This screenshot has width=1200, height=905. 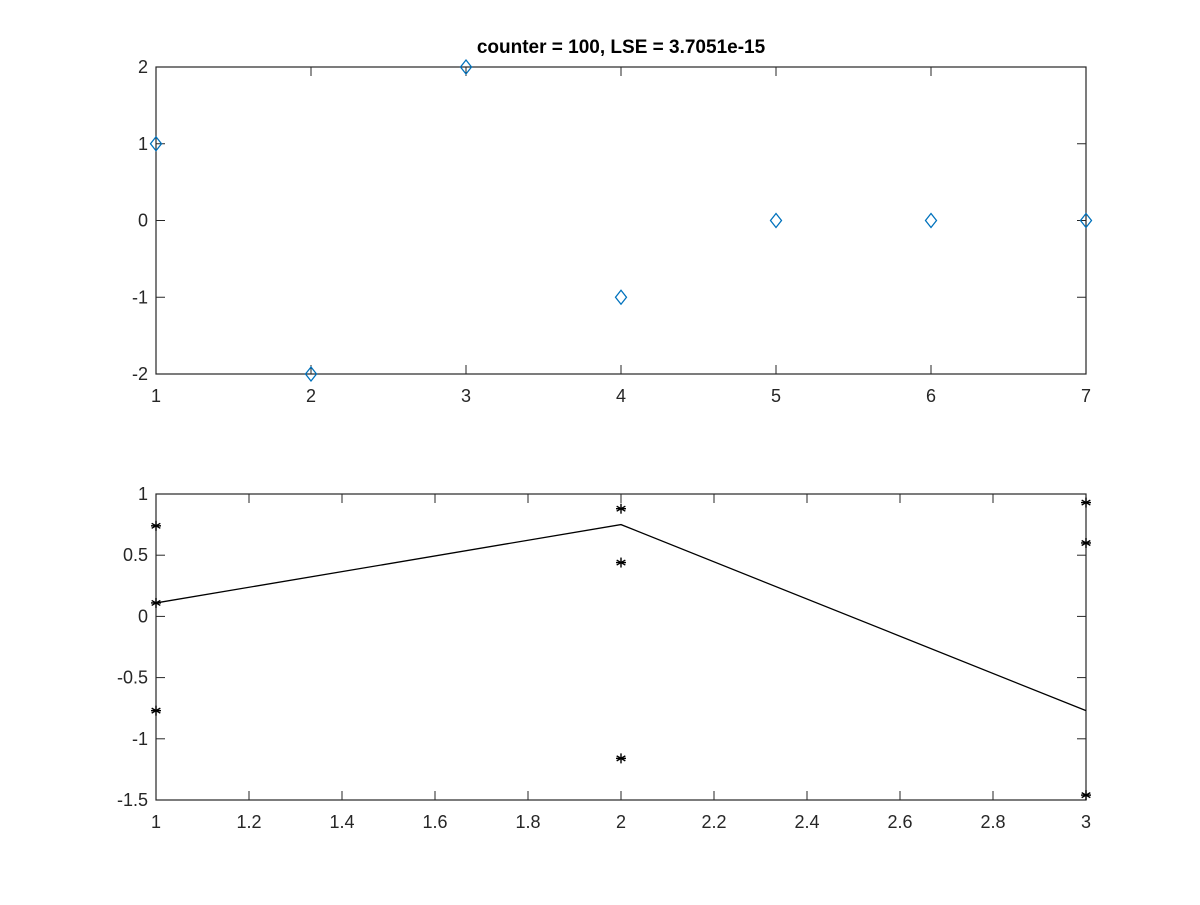 I want to click on top-plot-x-tick-label: 4, so click(x=621, y=396).